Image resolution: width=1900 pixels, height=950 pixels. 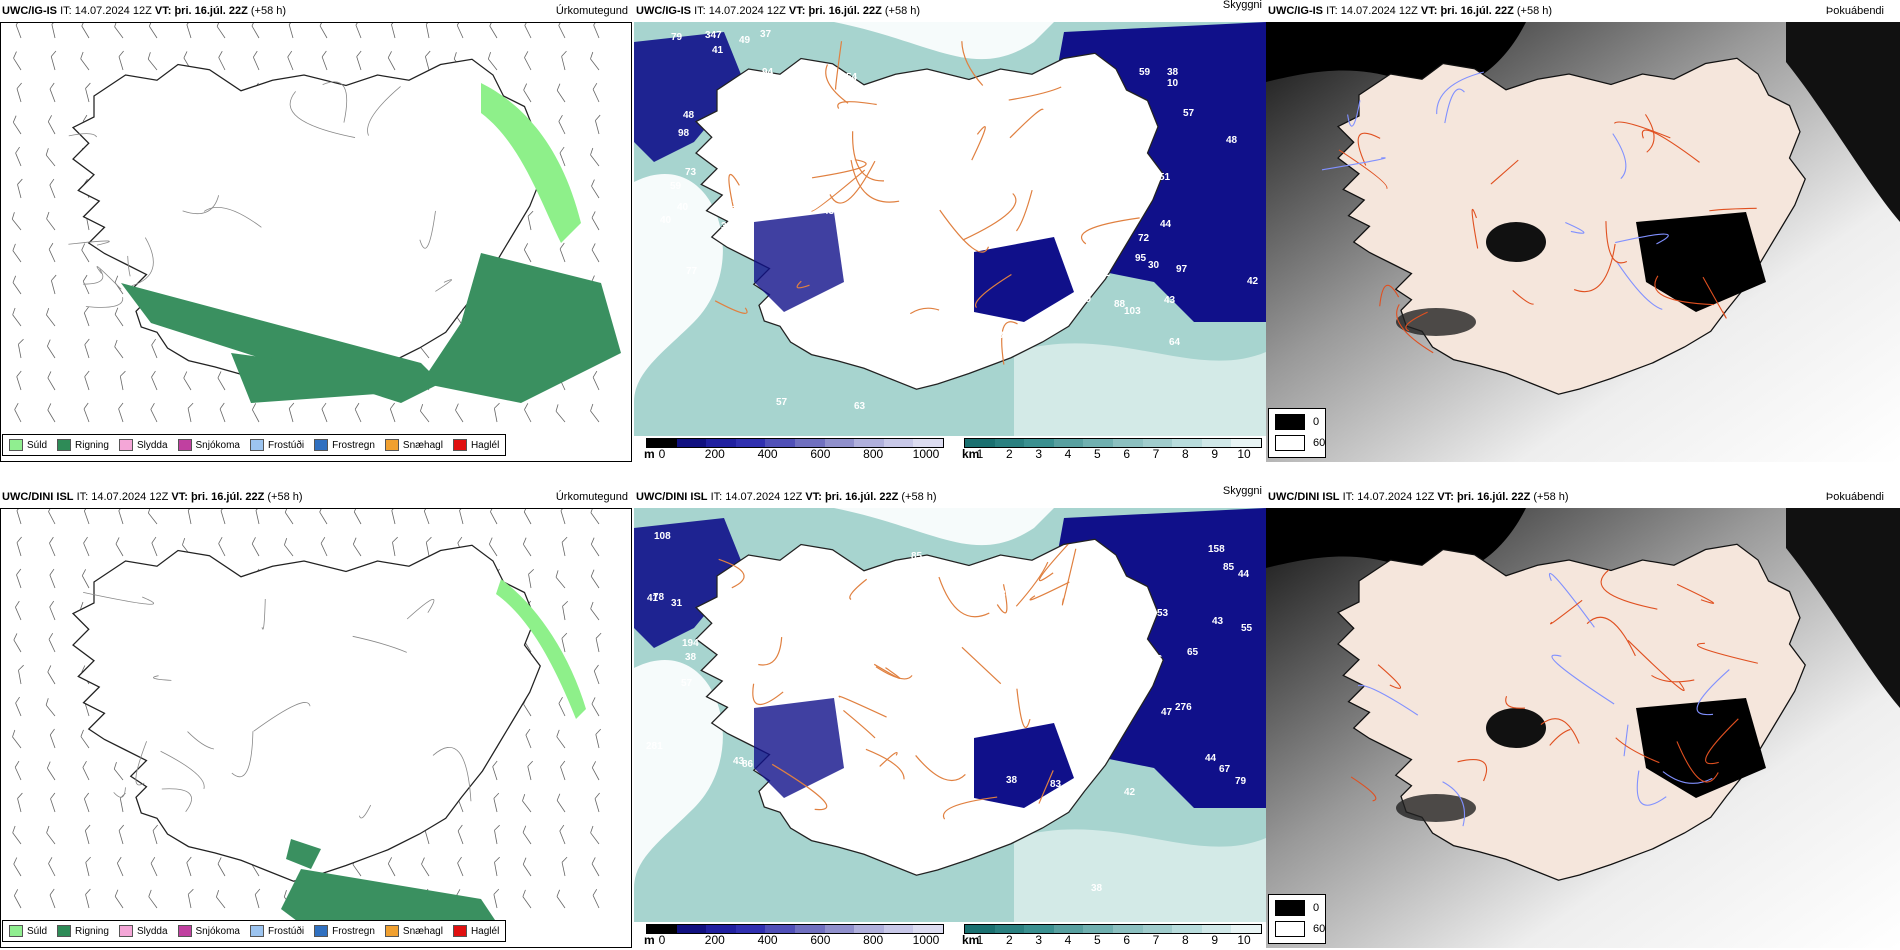 I want to click on panel-title: Úrkomutegund, so click(x=591, y=11).